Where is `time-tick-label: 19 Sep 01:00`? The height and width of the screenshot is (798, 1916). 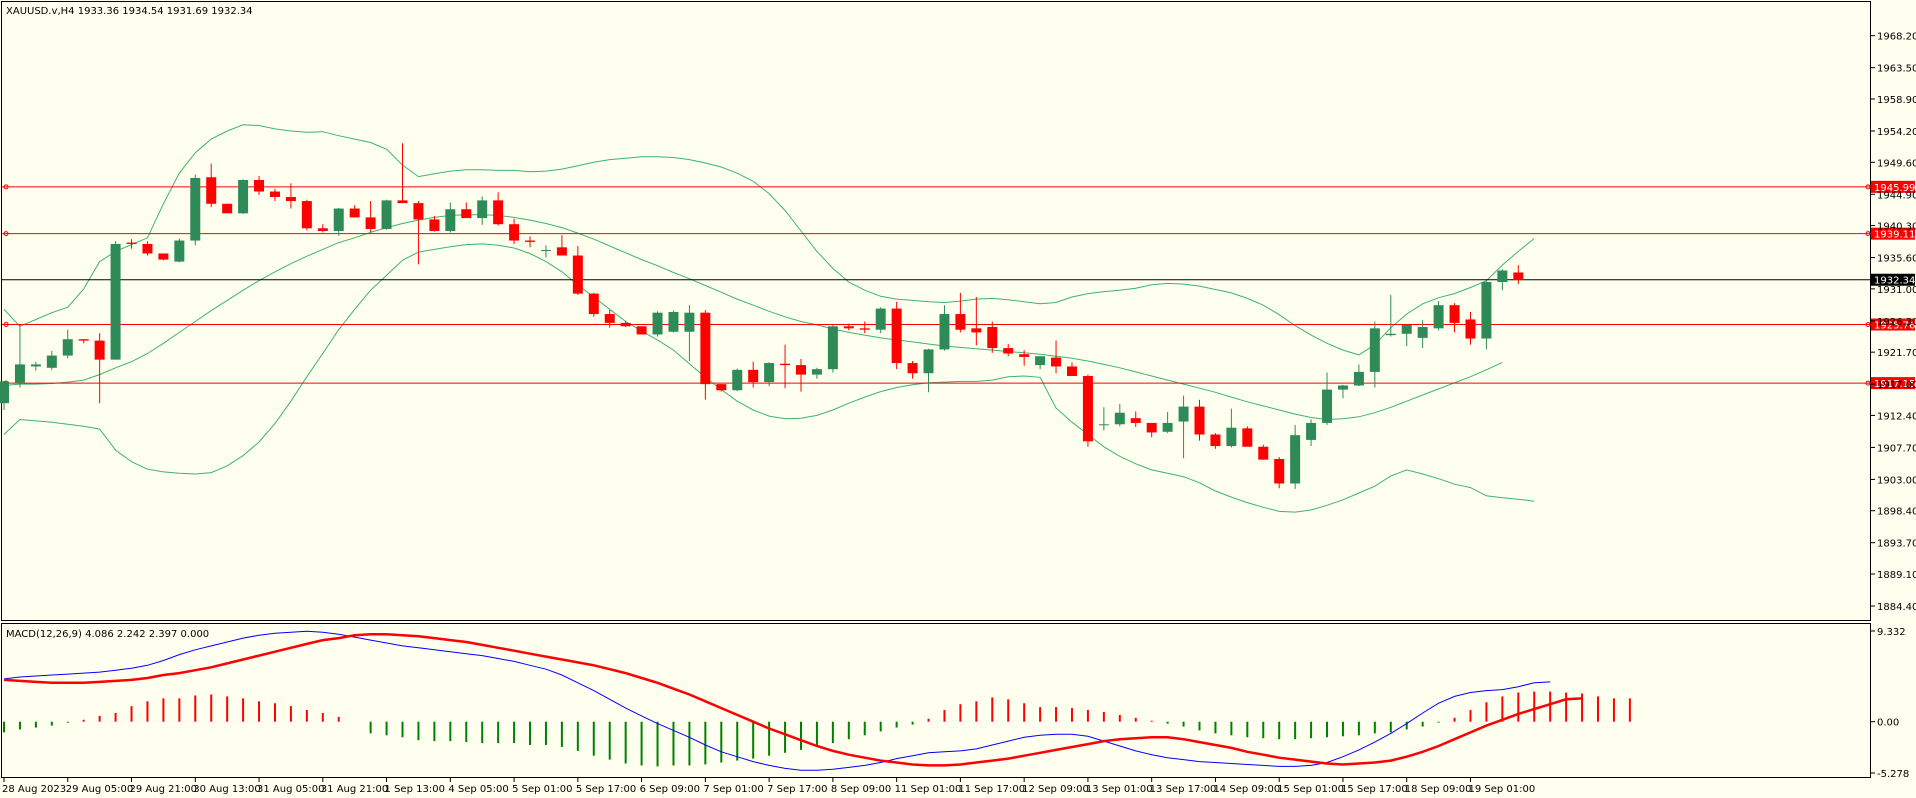 time-tick-label: 19 Sep 01:00 is located at coordinates (1501, 789).